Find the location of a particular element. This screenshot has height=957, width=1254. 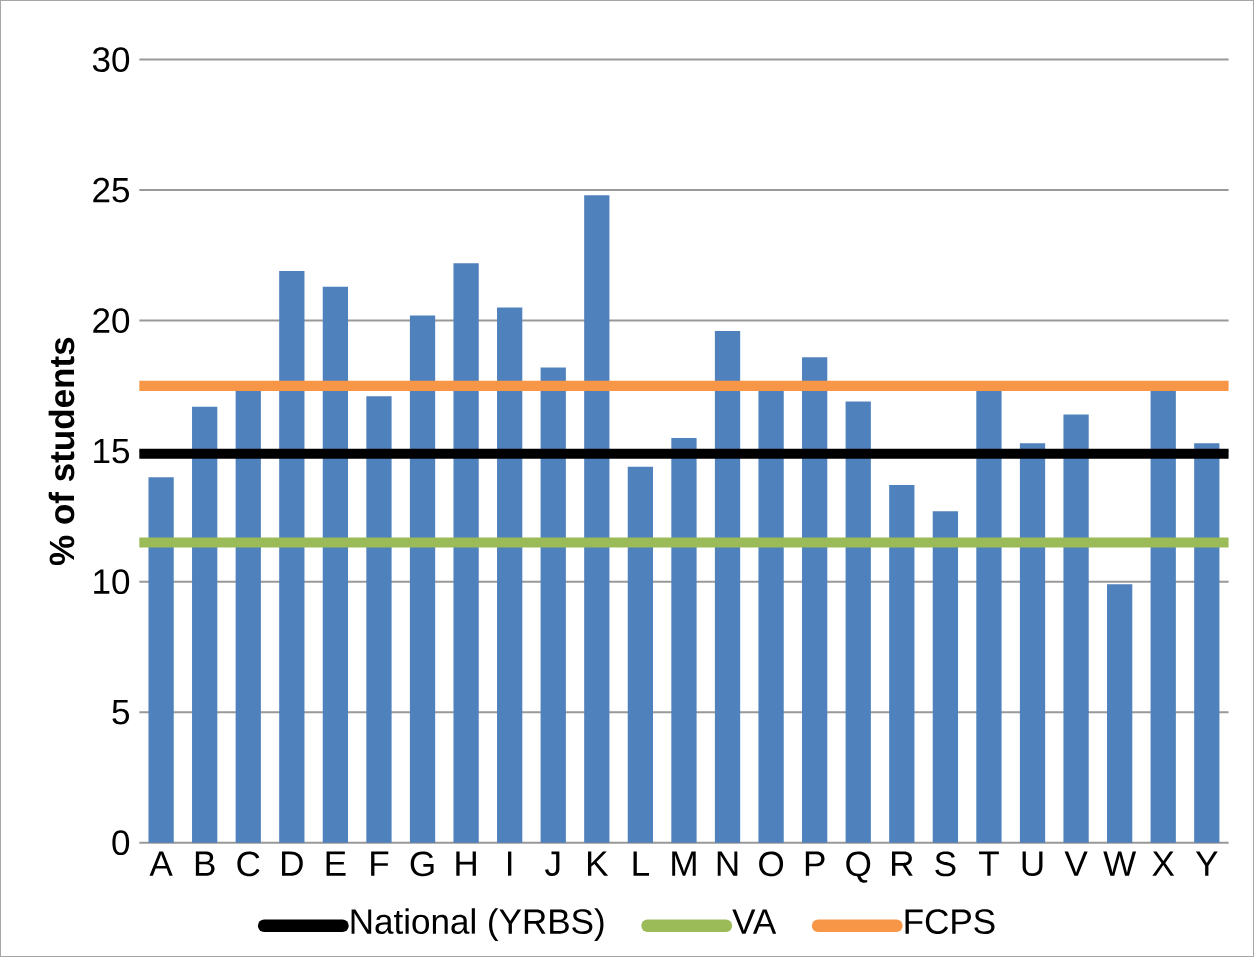

x-tick-label: K is located at coordinates (598, 863).